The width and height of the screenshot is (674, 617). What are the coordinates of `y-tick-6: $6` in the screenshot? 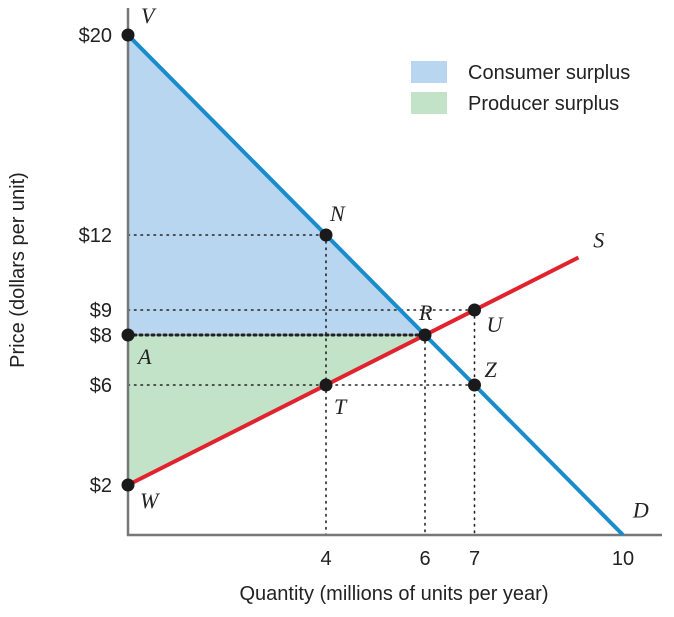 It's located at (101, 386).